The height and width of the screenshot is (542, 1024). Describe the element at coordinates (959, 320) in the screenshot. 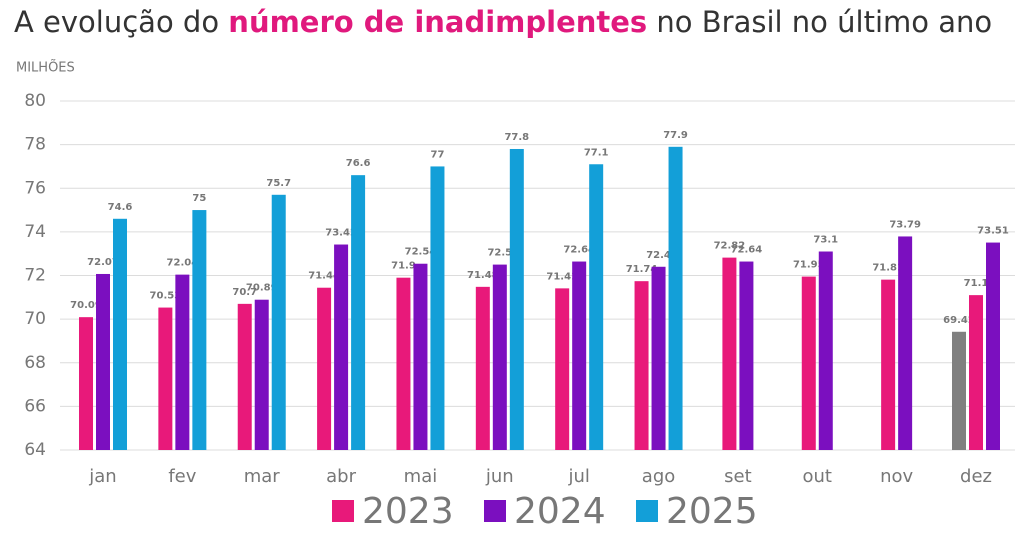

I see `value-label: 69.42` at that location.